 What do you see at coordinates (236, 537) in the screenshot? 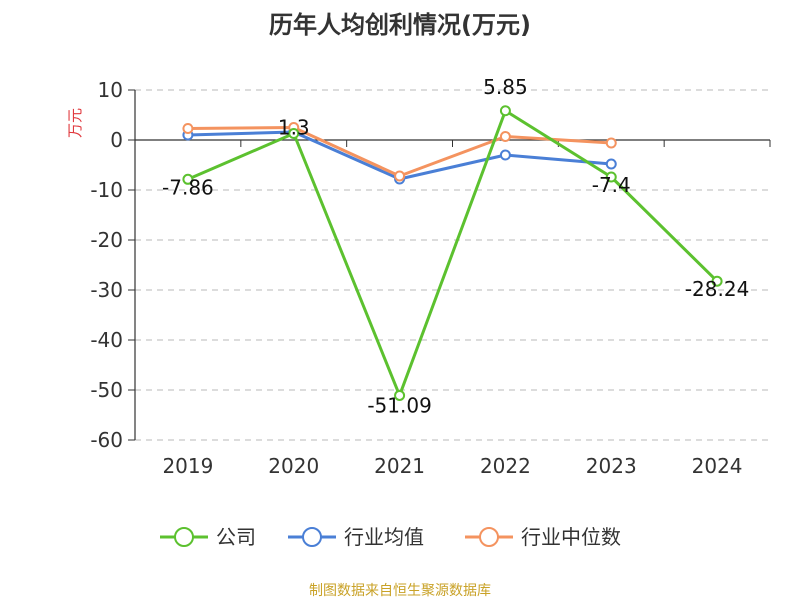
I see `legend-label: 公司` at bounding box center [236, 537].